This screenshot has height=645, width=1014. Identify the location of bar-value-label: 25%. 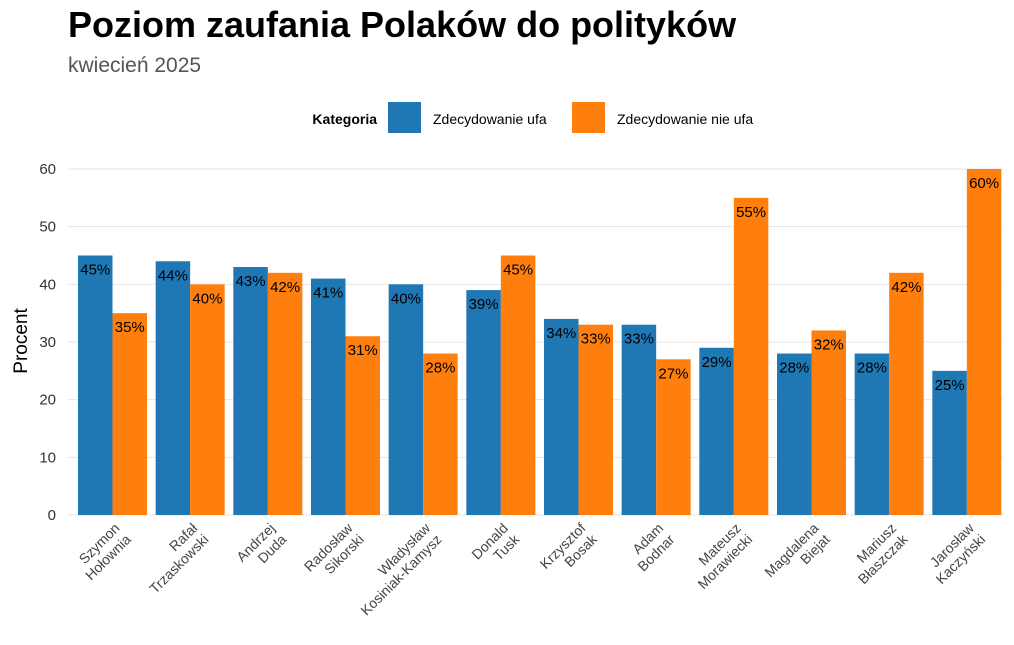
(950, 385).